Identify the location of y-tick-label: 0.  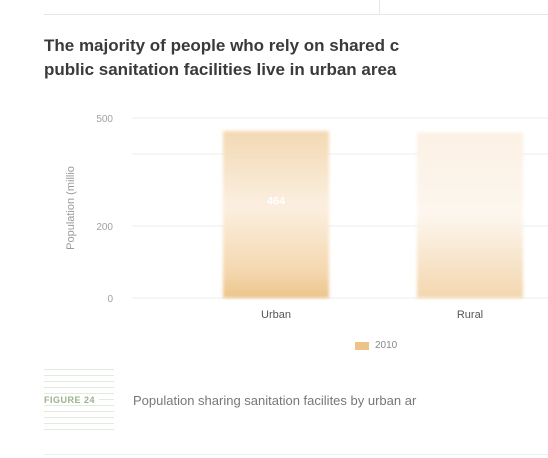
(110, 299).